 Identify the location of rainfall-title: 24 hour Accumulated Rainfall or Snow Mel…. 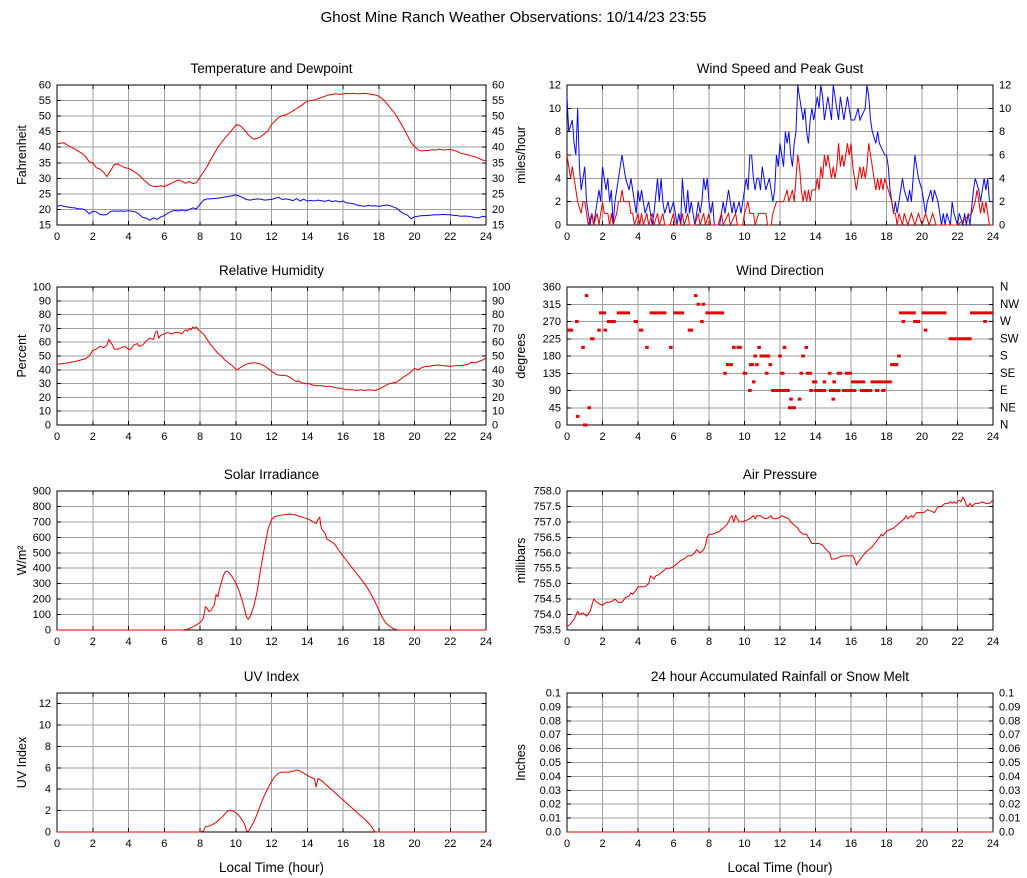
(780, 676).